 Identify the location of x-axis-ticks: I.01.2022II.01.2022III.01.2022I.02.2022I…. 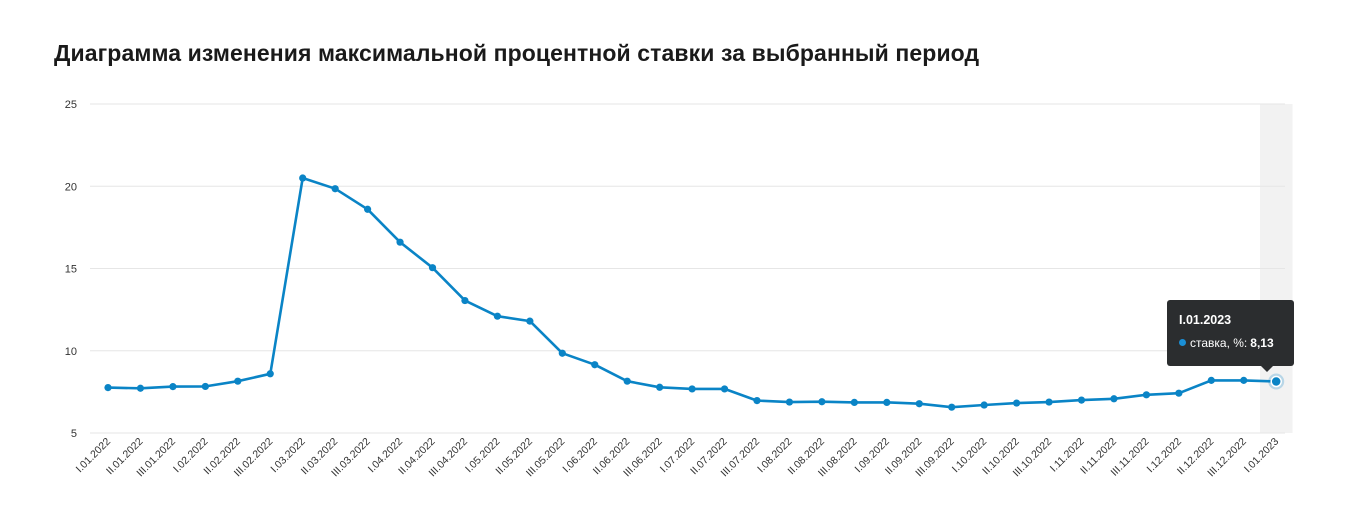
(678, 458).